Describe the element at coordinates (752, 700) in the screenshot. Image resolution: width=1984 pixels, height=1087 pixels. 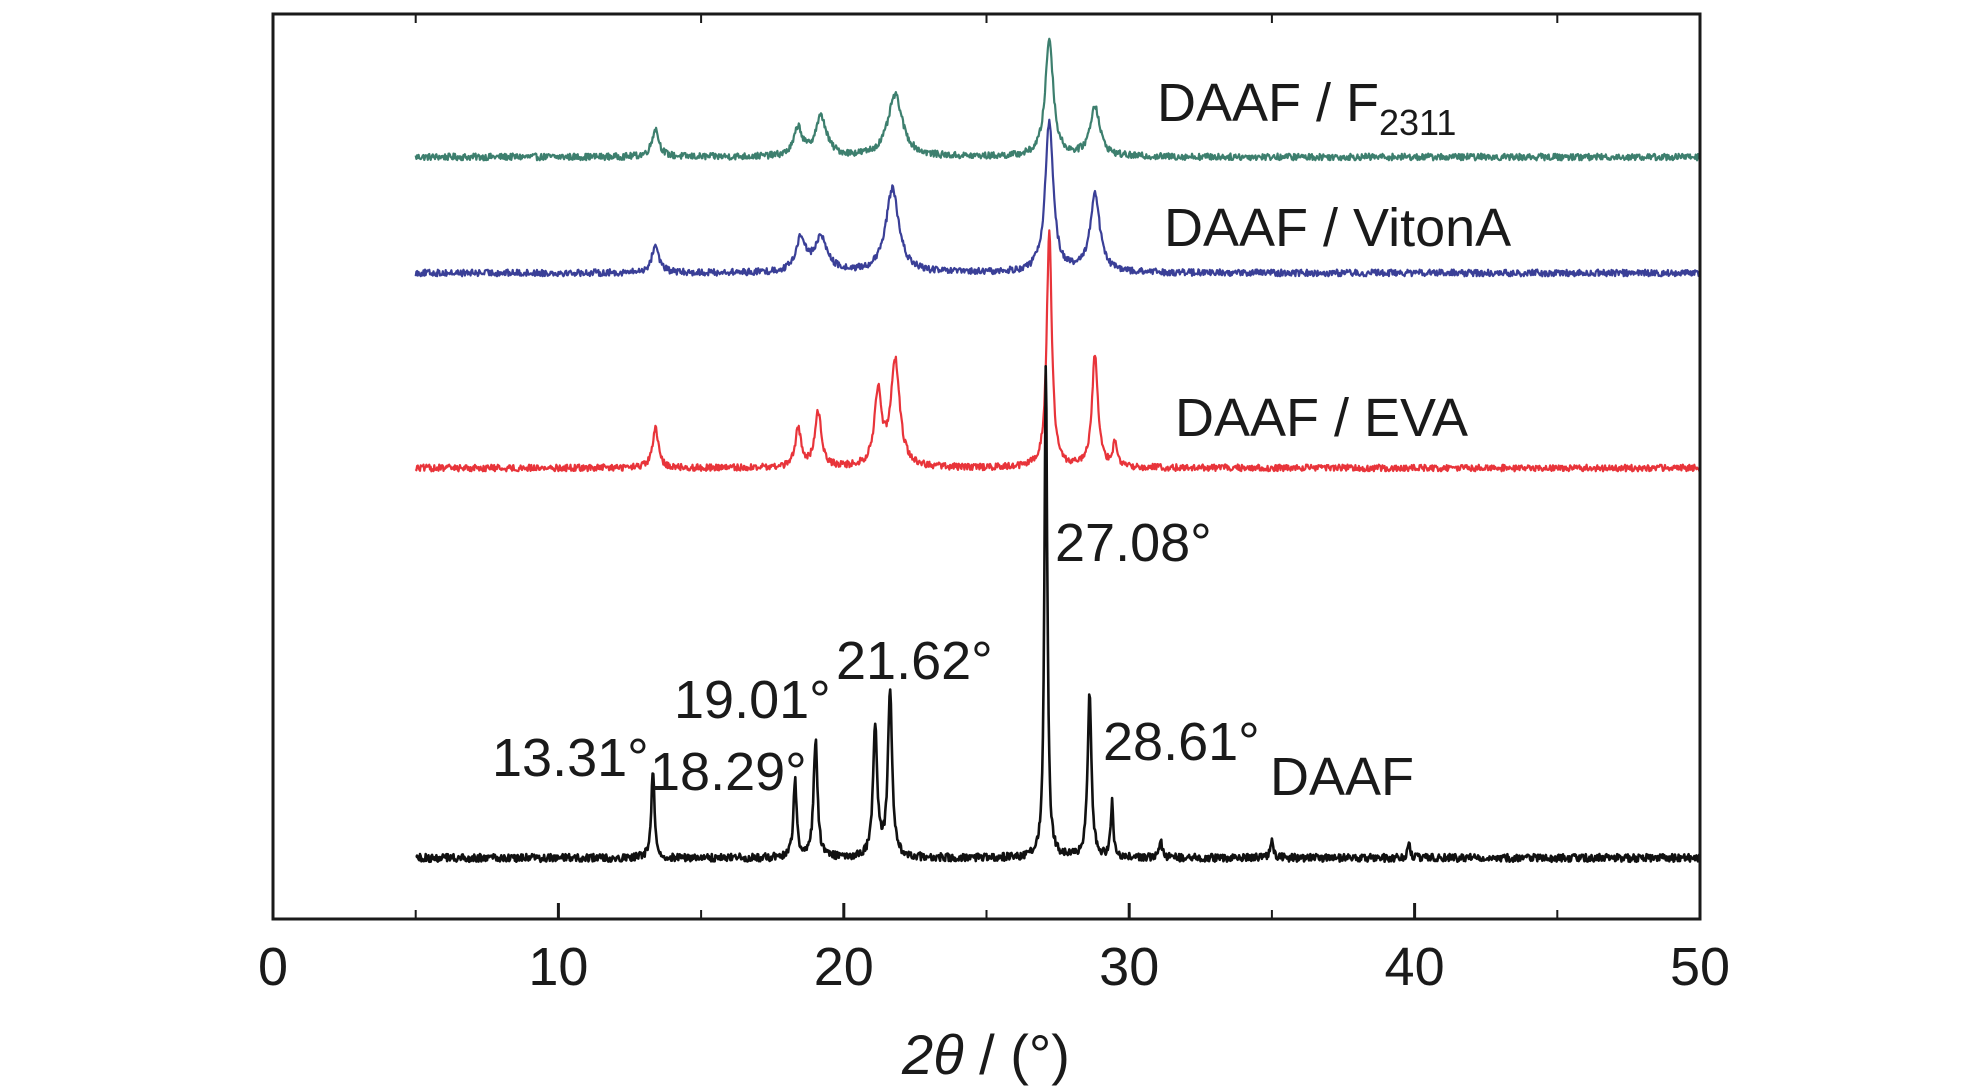
I see `peak-label-19-01: 19.01°` at that location.